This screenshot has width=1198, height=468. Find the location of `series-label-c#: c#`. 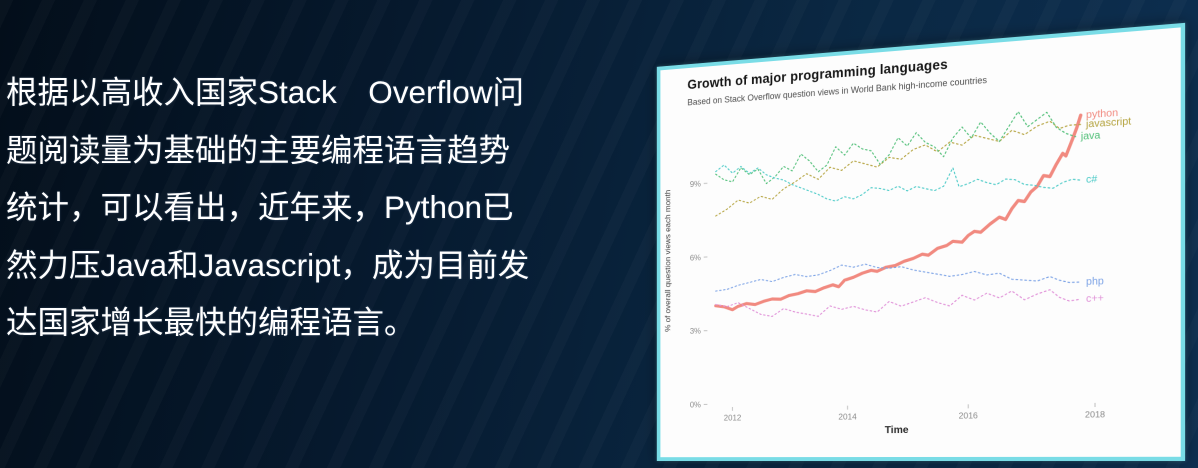

series-label-c#: c# is located at coordinates (1092, 180).